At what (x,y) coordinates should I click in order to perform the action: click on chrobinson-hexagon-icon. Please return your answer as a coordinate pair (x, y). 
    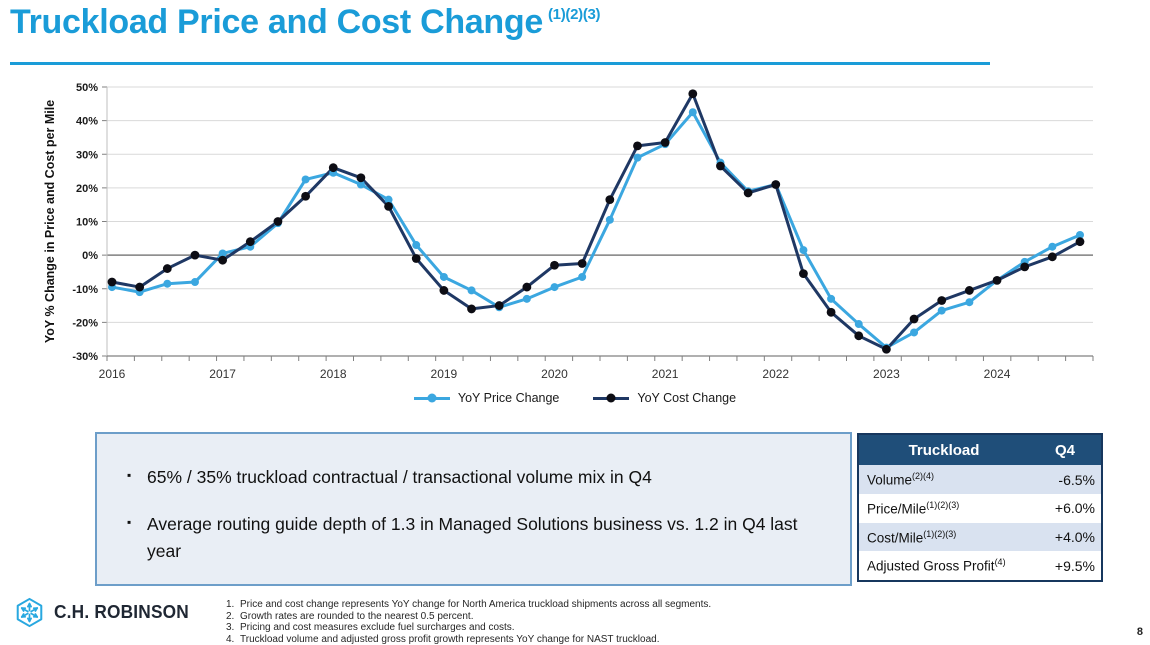
    Looking at the image, I should click on (29, 612).